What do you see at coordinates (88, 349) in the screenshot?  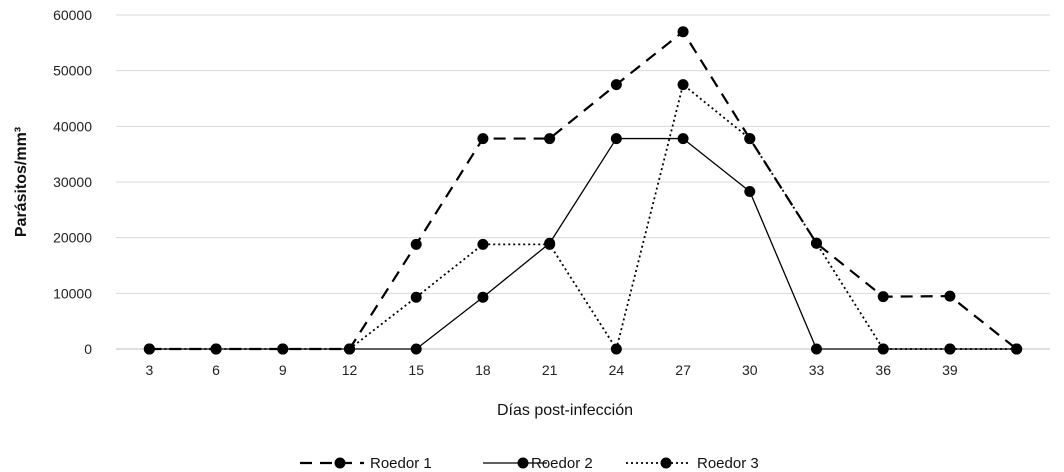 I see `y-tick-label: 0` at bounding box center [88, 349].